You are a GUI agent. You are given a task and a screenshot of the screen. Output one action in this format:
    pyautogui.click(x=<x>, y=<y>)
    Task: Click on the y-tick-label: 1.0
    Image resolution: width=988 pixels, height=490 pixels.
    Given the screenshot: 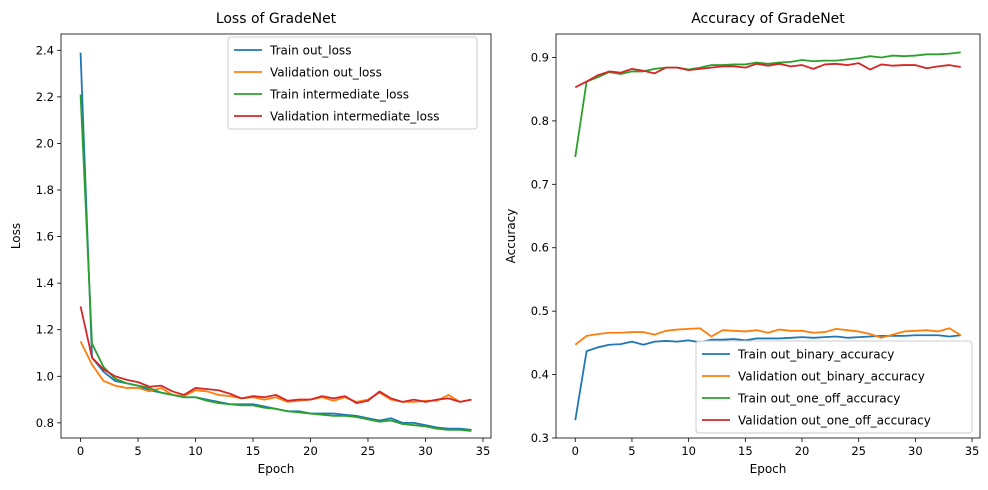 What is the action you would take?
    pyautogui.click(x=45, y=376)
    